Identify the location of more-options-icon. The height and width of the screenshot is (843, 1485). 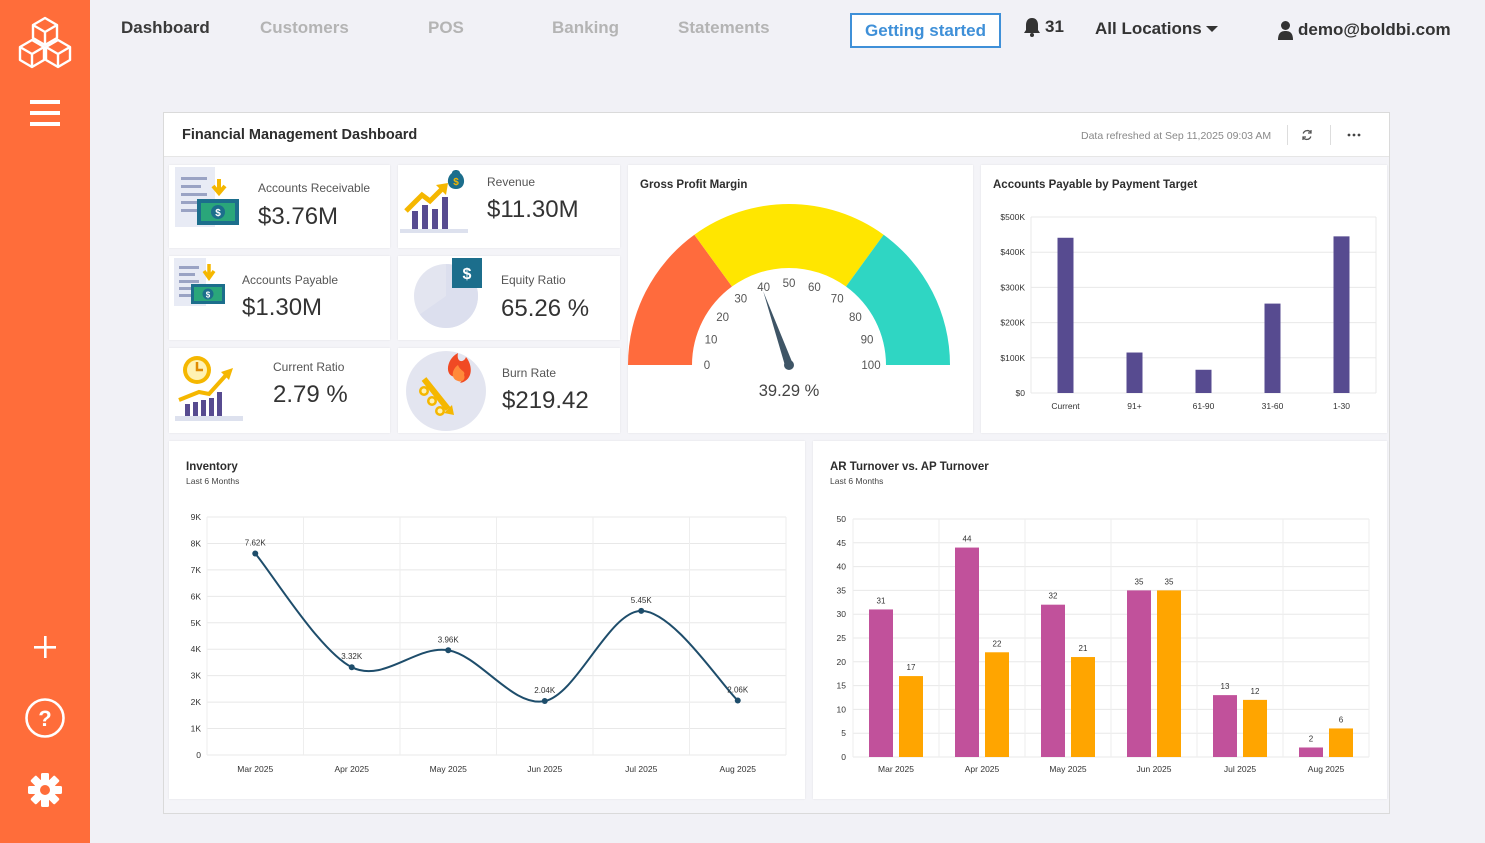
(1354, 135).